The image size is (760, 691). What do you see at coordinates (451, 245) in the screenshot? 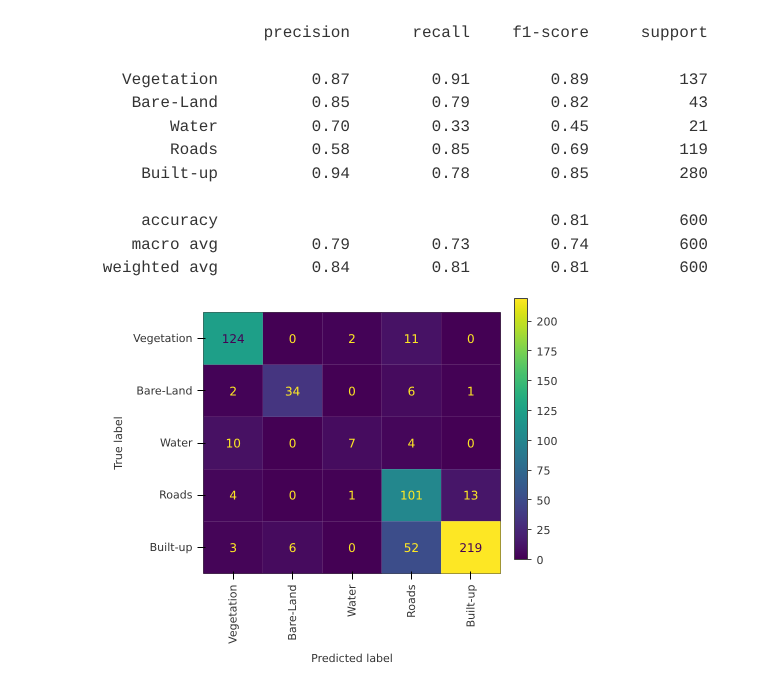
I see `text: 0.73` at bounding box center [451, 245].